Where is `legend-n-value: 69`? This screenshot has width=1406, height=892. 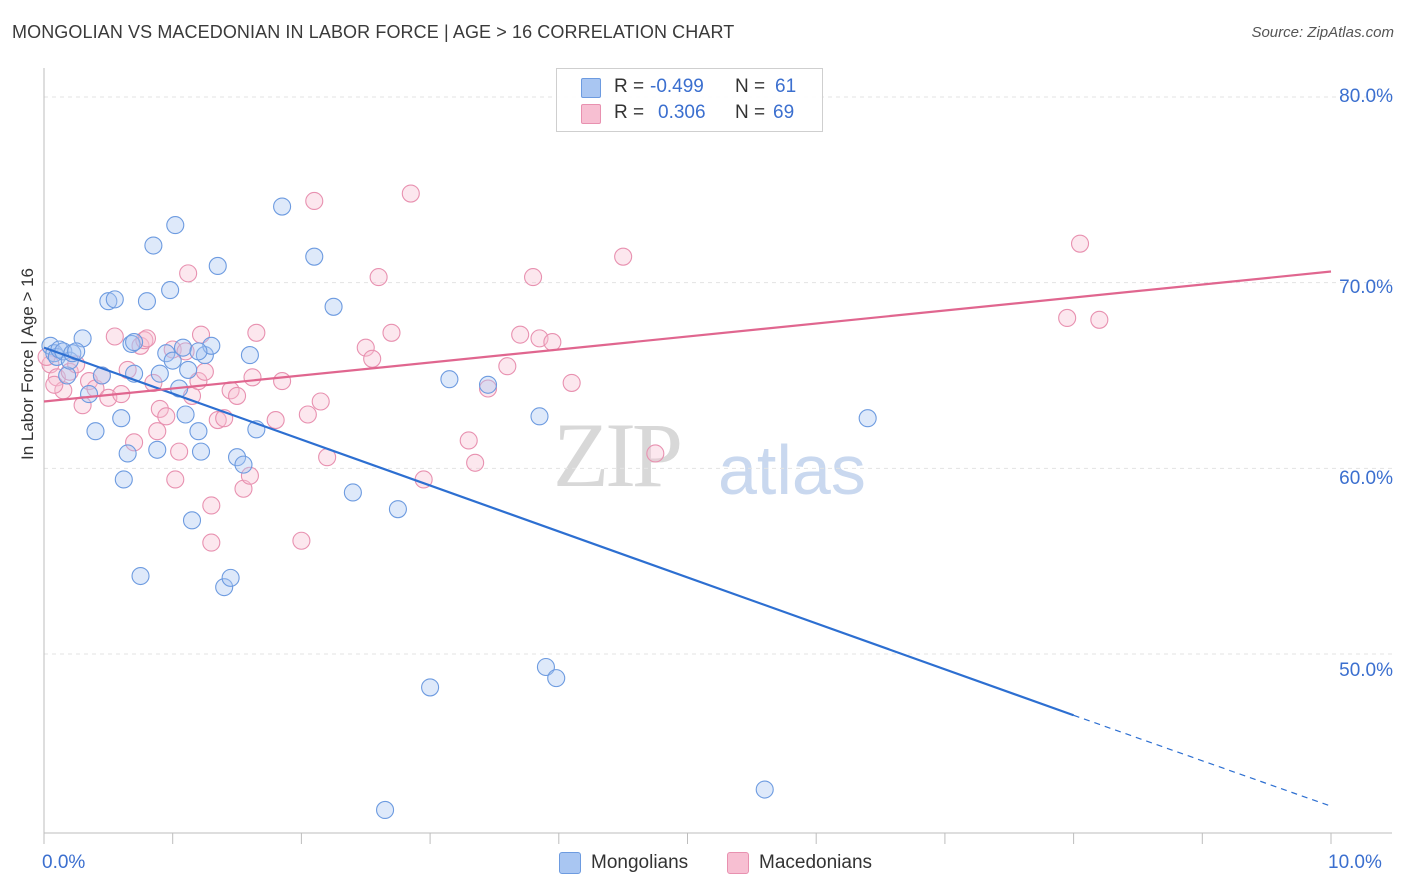 legend-n-value: 69 is located at coordinates (784, 112).